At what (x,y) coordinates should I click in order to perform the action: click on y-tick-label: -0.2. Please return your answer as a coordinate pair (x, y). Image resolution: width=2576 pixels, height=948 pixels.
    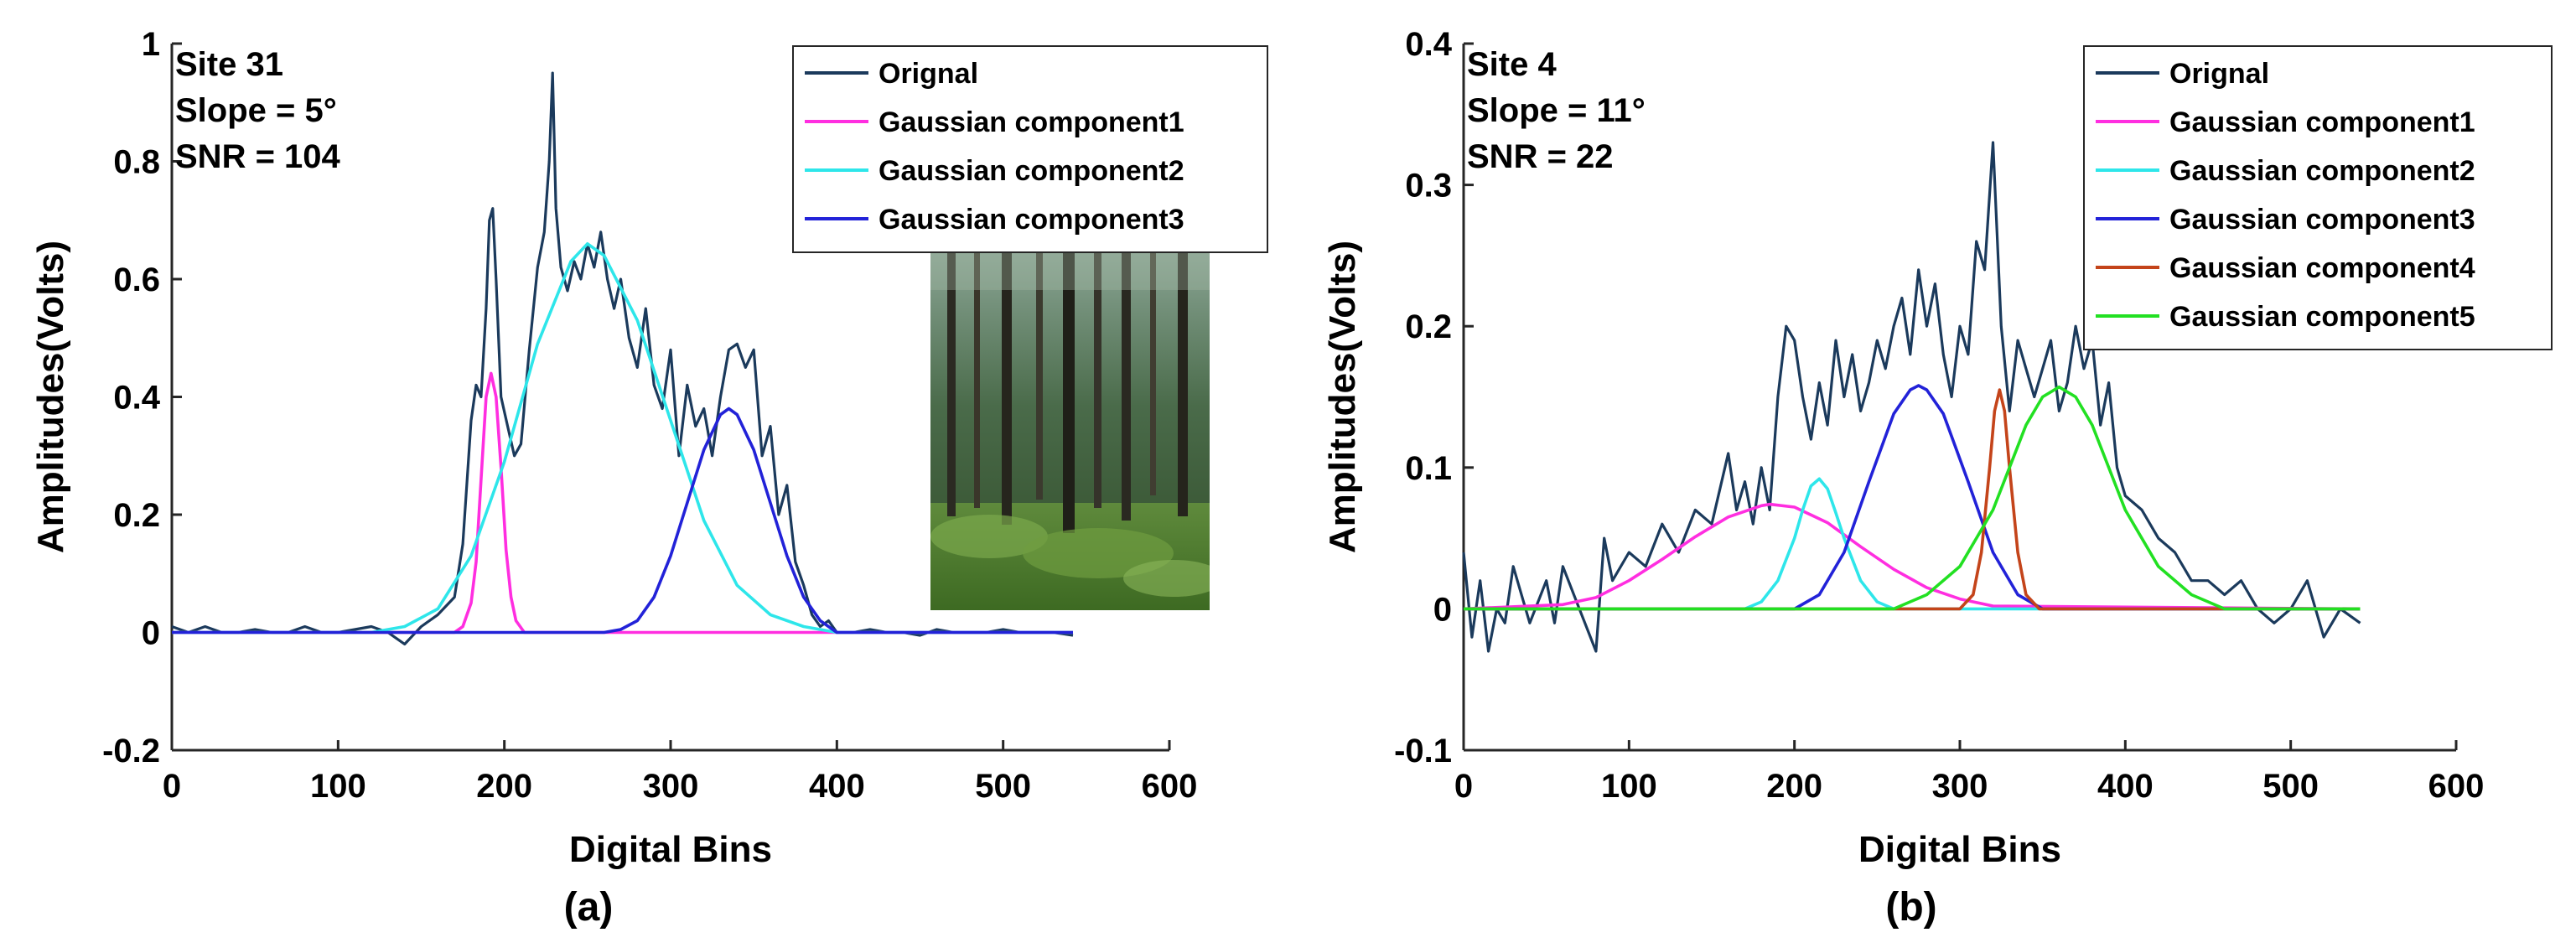
    Looking at the image, I should click on (131, 751).